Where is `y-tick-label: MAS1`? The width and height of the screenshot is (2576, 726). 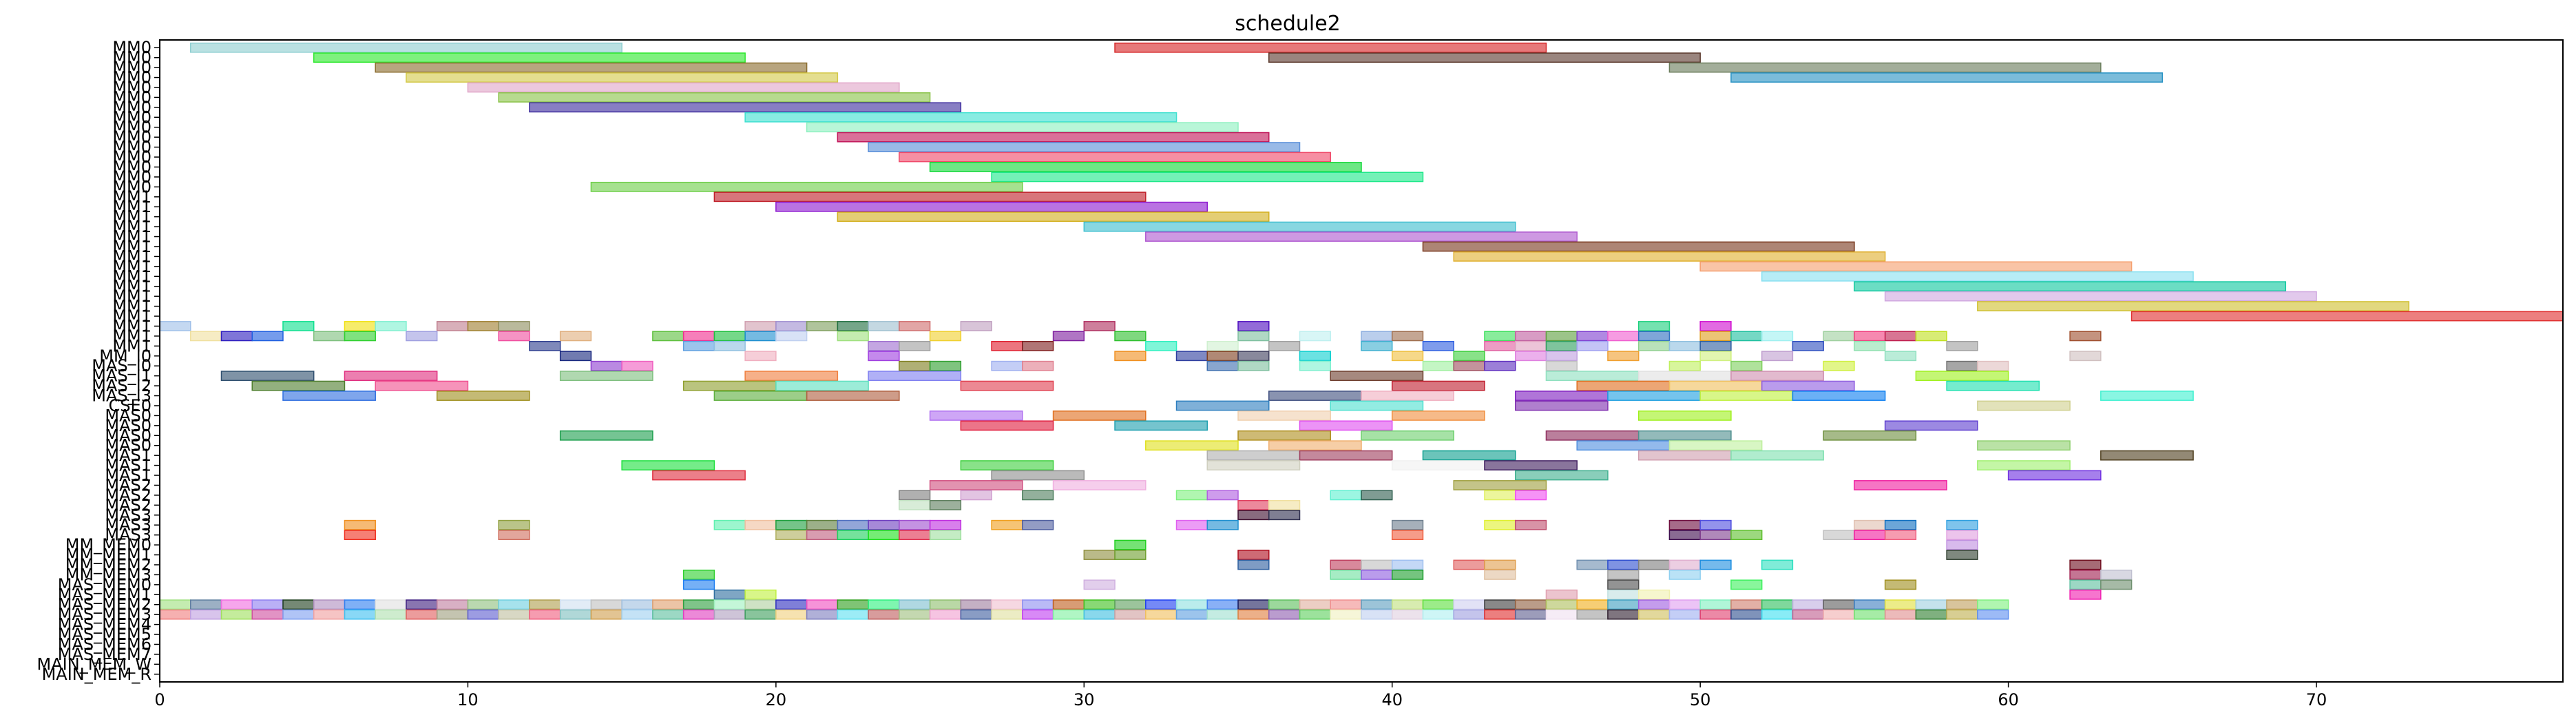 y-tick-label: MAS1 is located at coordinates (128, 475).